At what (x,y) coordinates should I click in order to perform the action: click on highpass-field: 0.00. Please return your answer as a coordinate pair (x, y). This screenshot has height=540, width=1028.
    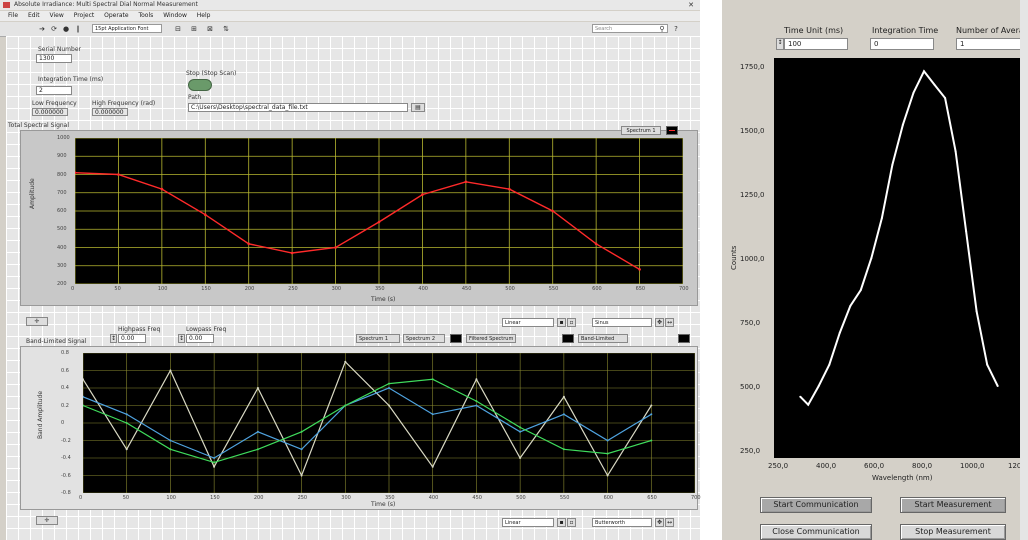
    Looking at the image, I should click on (132, 338).